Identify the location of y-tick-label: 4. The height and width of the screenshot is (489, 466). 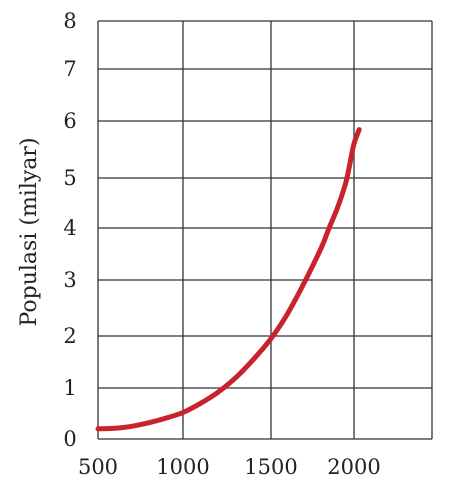
(69, 228).